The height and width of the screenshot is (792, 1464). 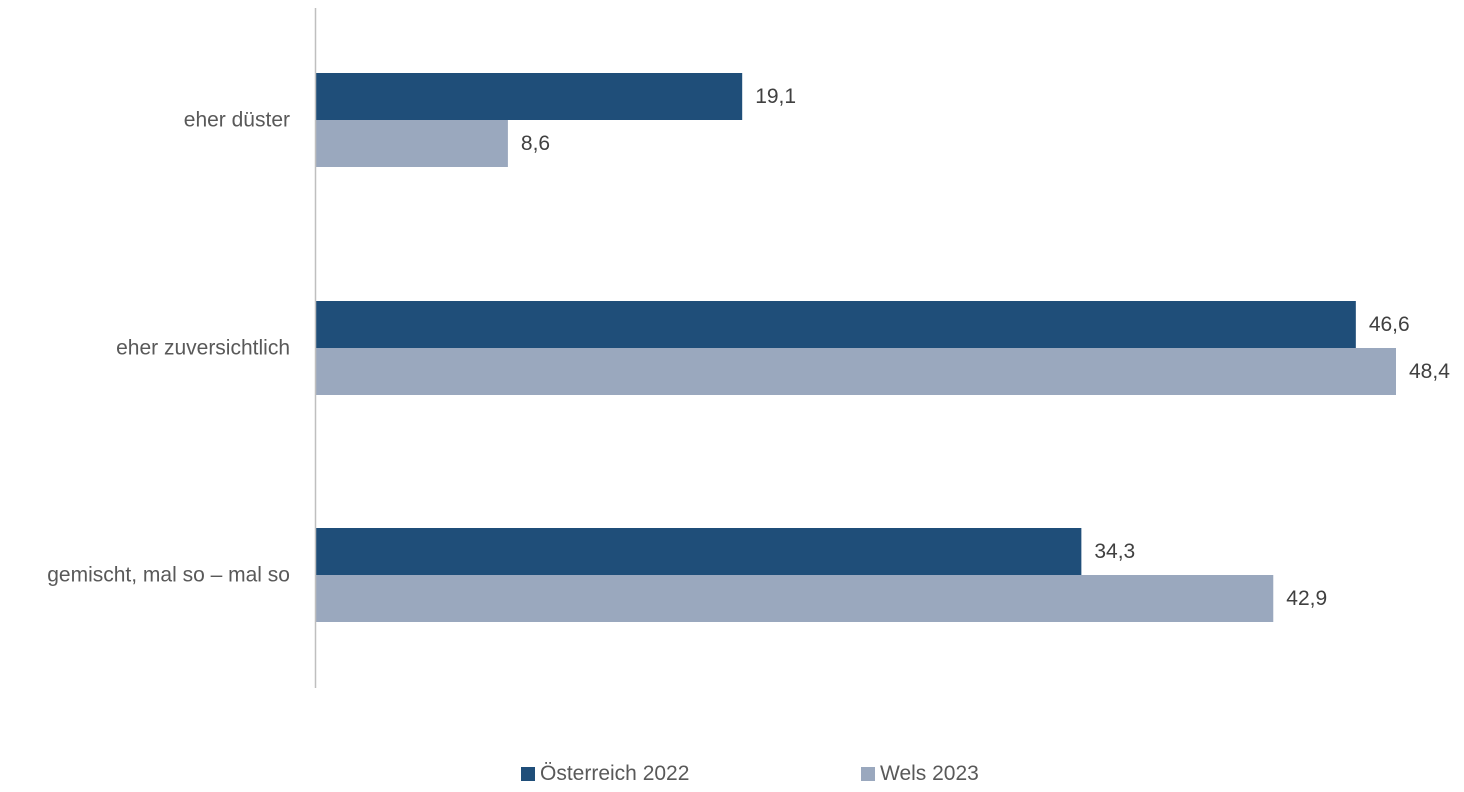 I want to click on data-label: 46,6, so click(x=1389, y=324).